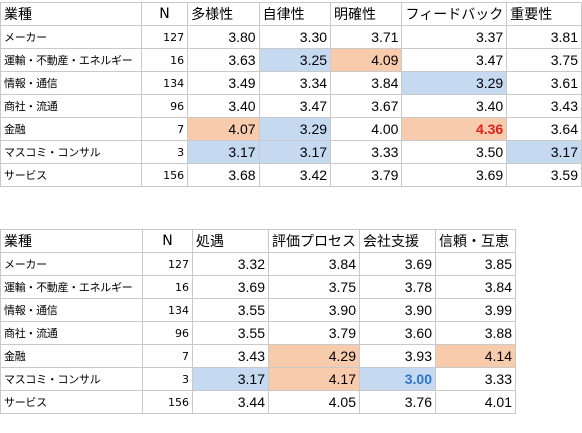 The width and height of the screenshot is (582, 433). What do you see at coordinates (223, 14) in the screenshot?
I see `header-diversity: 多様性` at bounding box center [223, 14].